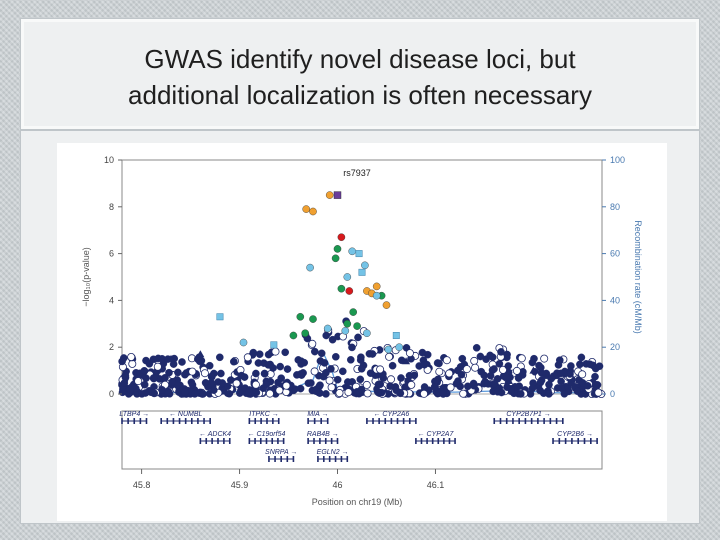 This screenshot has height=540, width=720. I want to click on highlighted-points-layer, so click(310, 272).